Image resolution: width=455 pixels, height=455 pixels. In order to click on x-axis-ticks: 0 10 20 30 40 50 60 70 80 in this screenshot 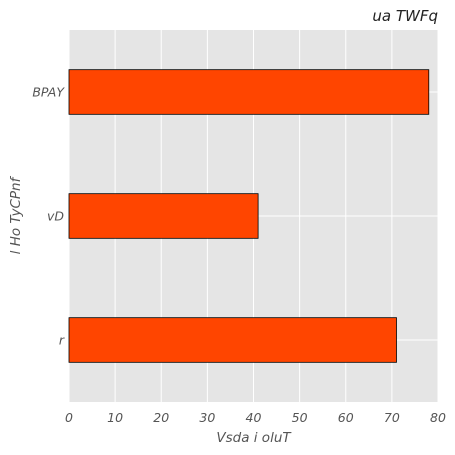, I will do `click(255, 417)`.